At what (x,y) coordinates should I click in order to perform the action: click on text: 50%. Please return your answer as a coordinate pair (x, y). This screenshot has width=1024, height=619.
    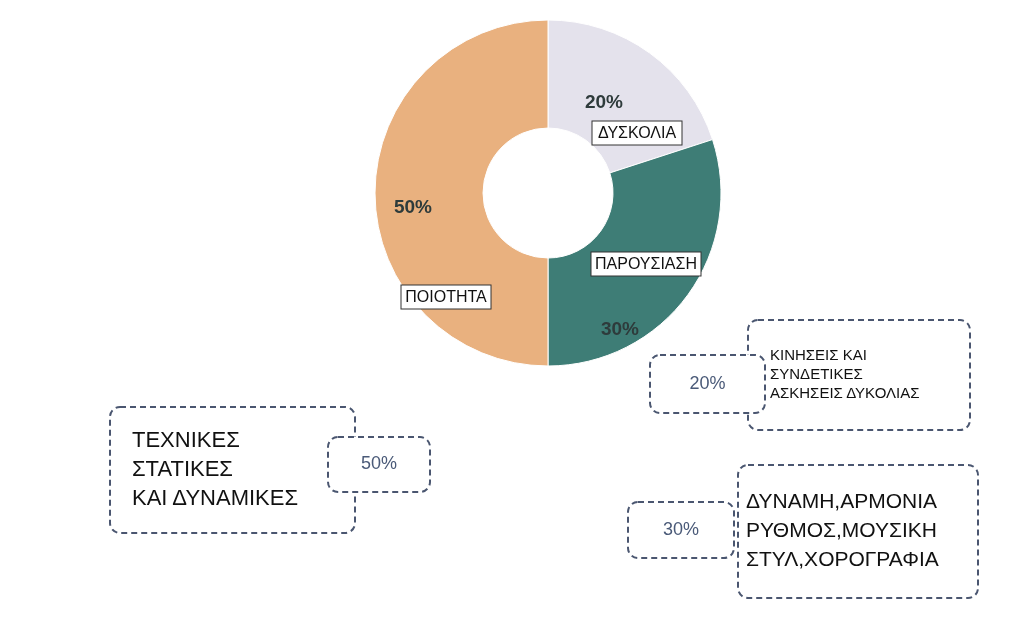
    Looking at the image, I should click on (379, 463).